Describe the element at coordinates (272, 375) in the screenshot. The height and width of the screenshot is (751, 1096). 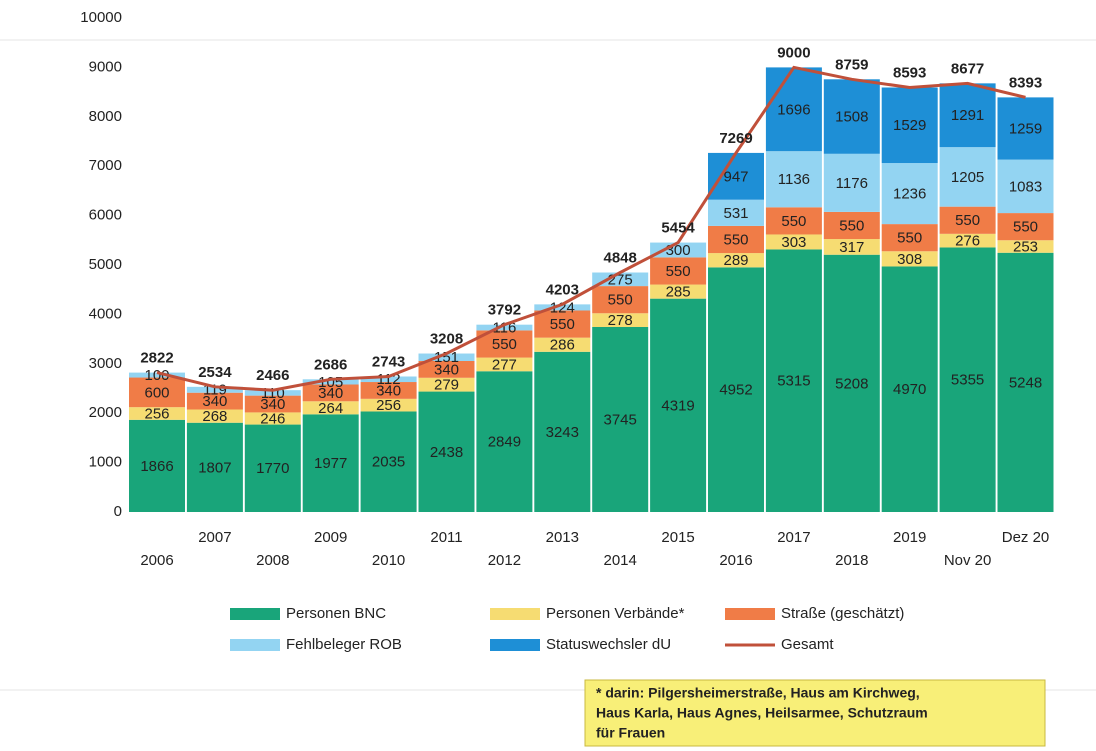
I see `total-label: 2466` at that location.